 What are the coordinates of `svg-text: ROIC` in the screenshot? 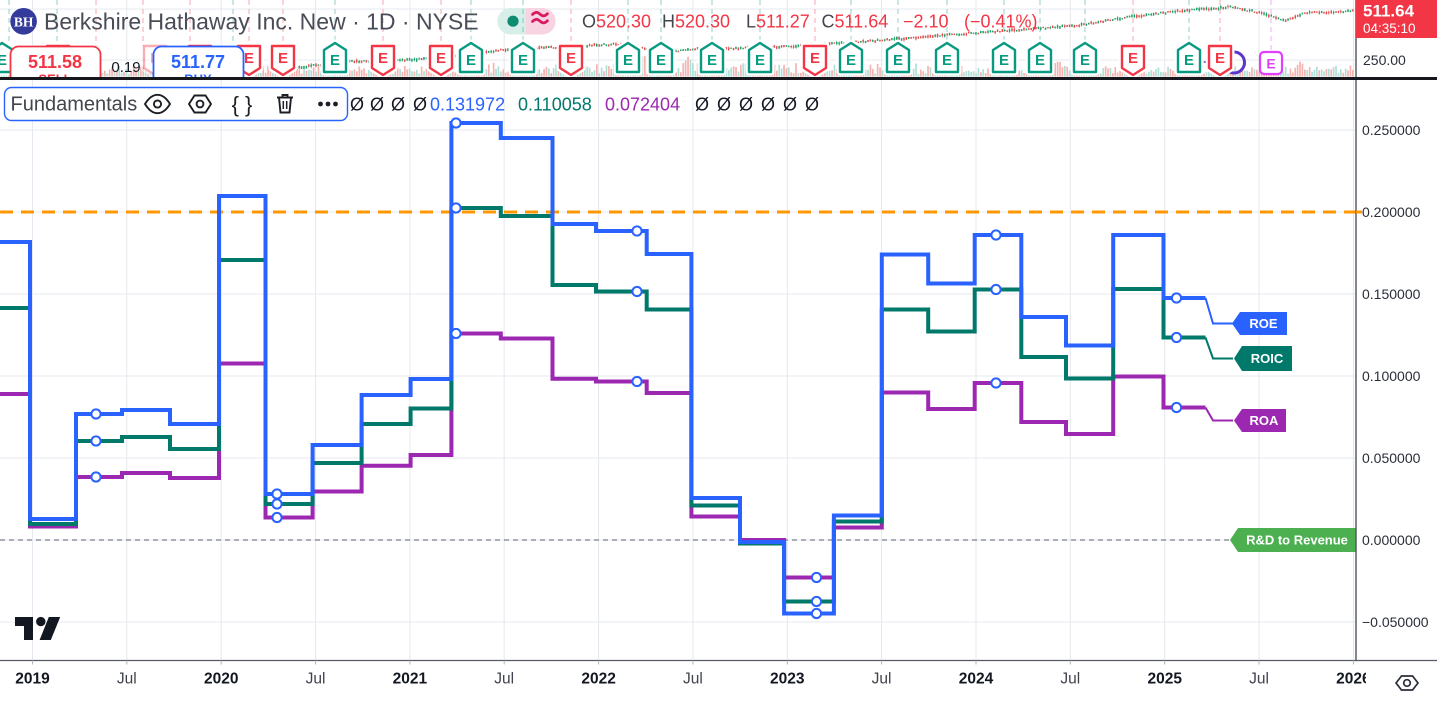 It's located at (1267, 358).